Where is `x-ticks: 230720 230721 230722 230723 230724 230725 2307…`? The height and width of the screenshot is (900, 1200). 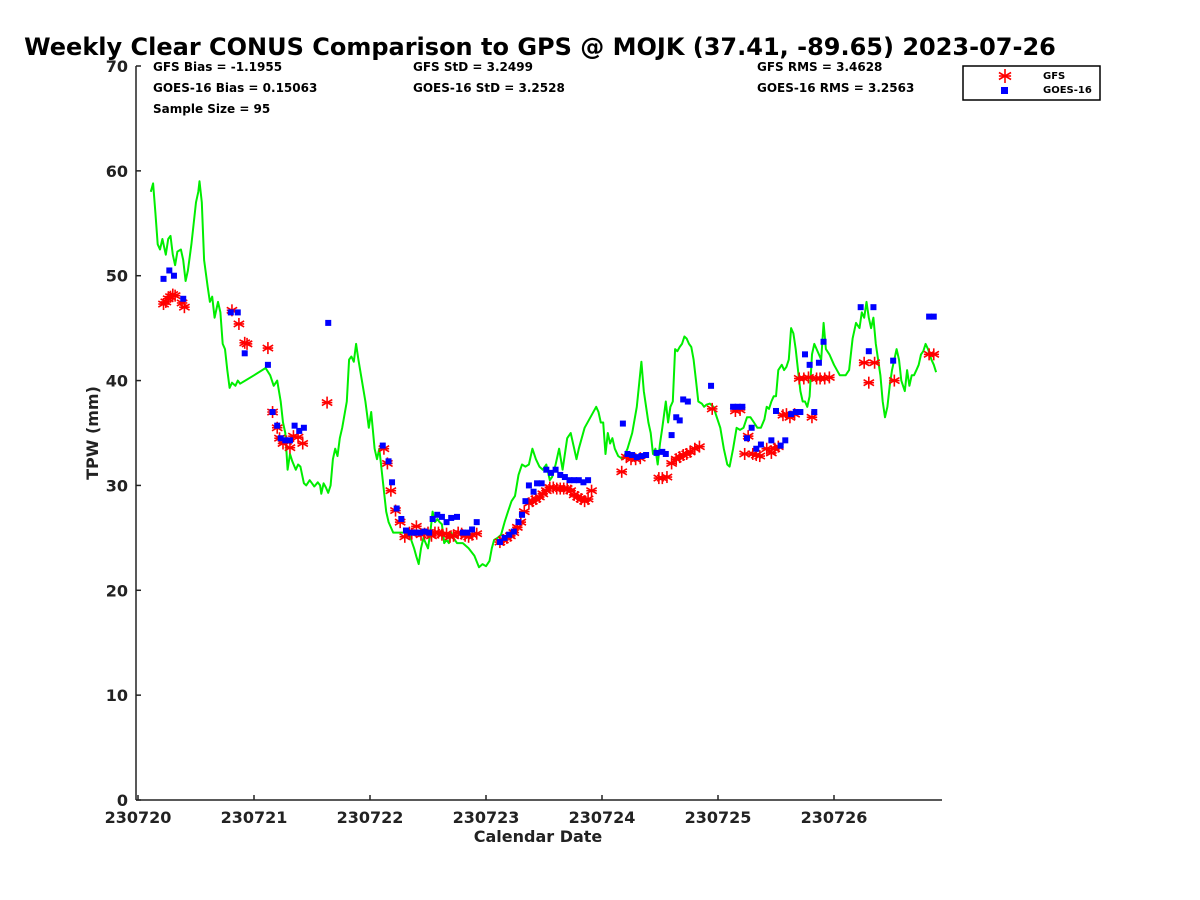 x-ticks: 230720 230721 230722 230723 230724 230725 2307… is located at coordinates (486, 811).